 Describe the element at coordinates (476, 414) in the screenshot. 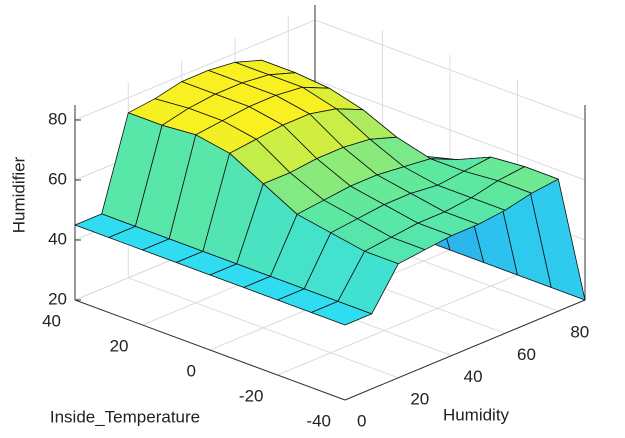

I see `y-axis-label: Humidity` at that location.